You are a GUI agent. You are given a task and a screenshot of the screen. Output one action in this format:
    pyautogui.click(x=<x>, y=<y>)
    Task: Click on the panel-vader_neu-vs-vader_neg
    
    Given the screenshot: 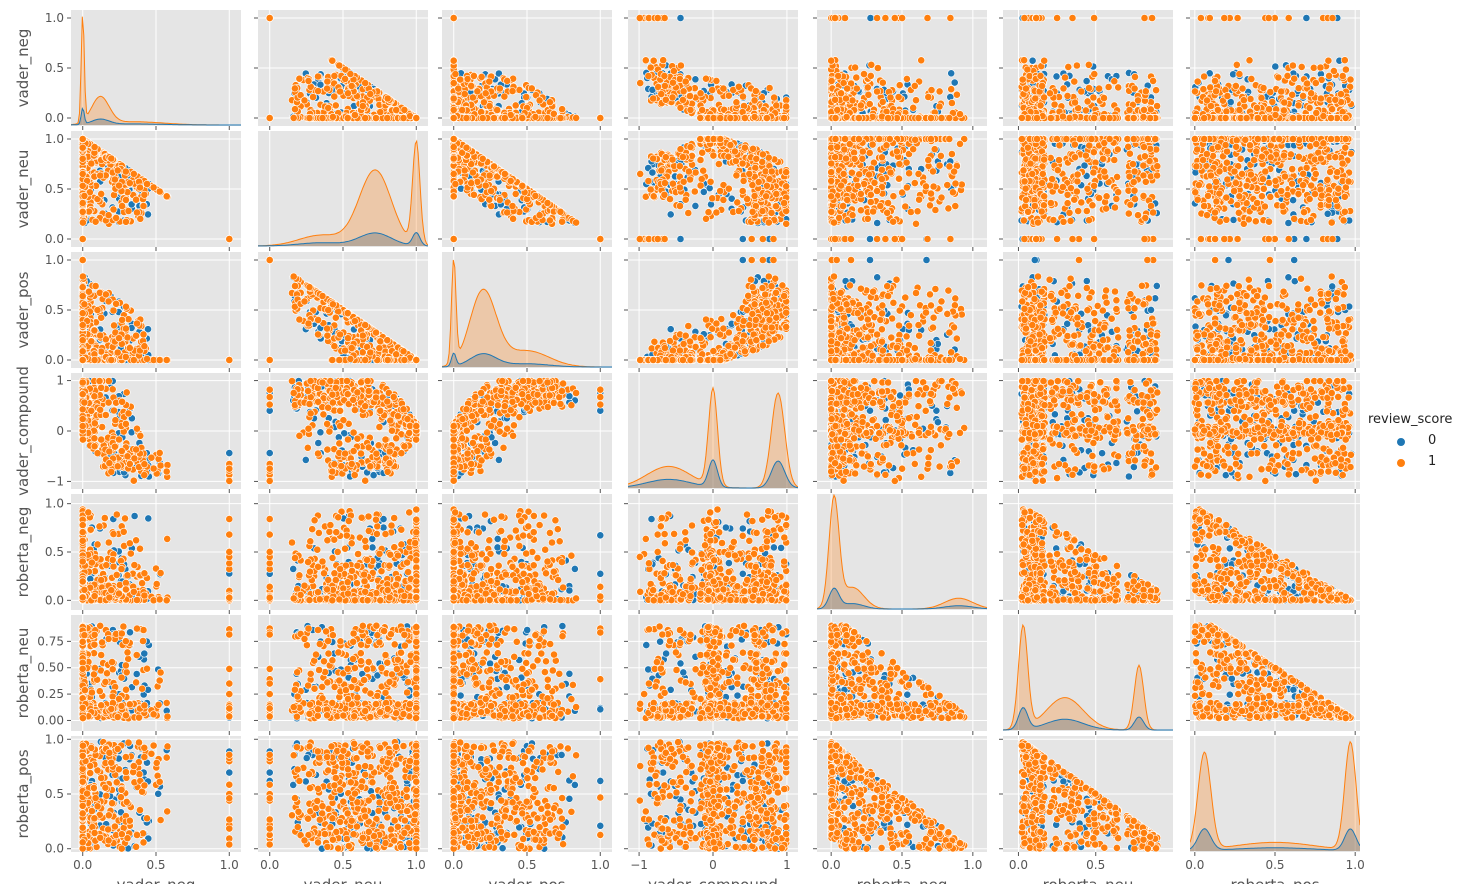 What is the action you would take?
    pyautogui.click(x=156, y=189)
    